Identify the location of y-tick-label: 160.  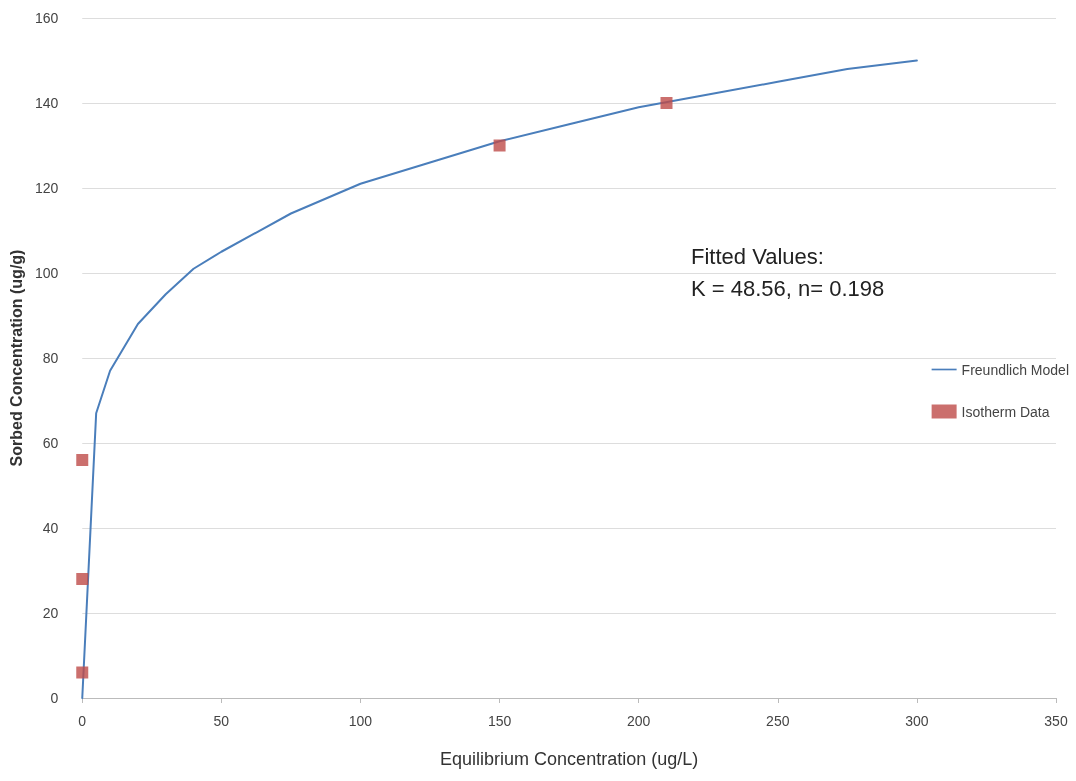
(46, 18).